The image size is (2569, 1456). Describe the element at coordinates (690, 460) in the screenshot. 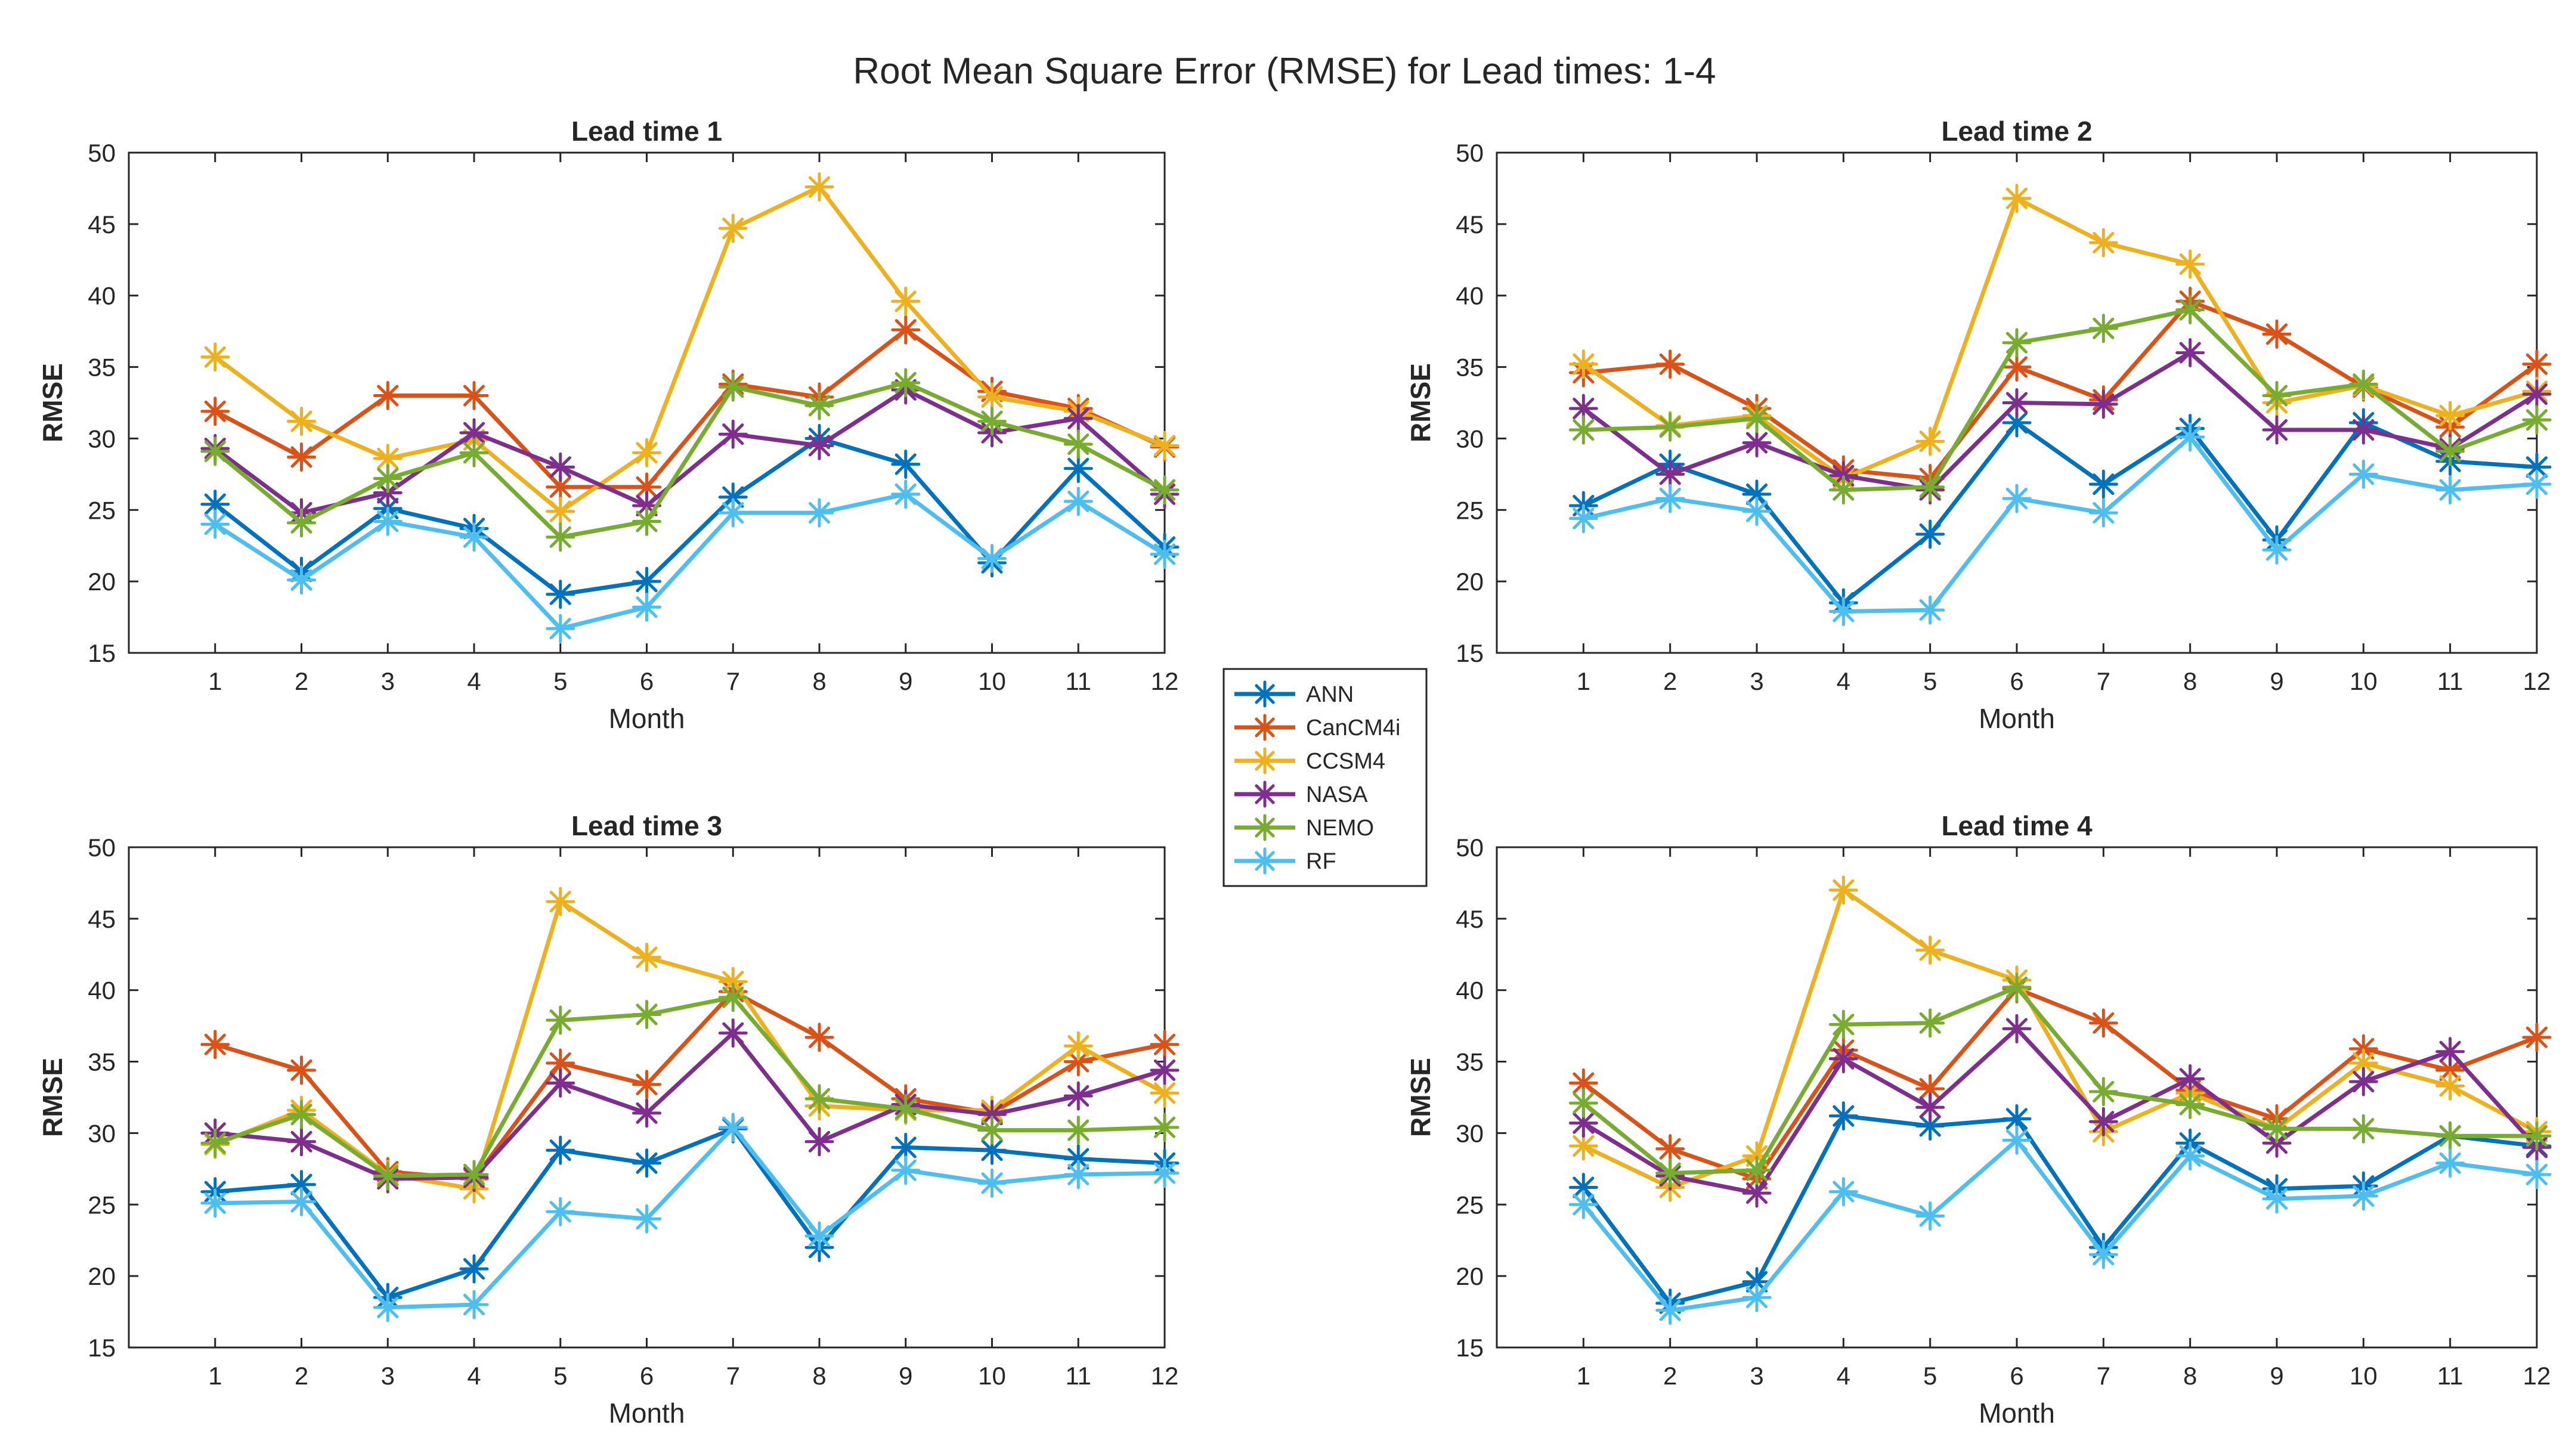

I see `series-line-nemo` at that location.